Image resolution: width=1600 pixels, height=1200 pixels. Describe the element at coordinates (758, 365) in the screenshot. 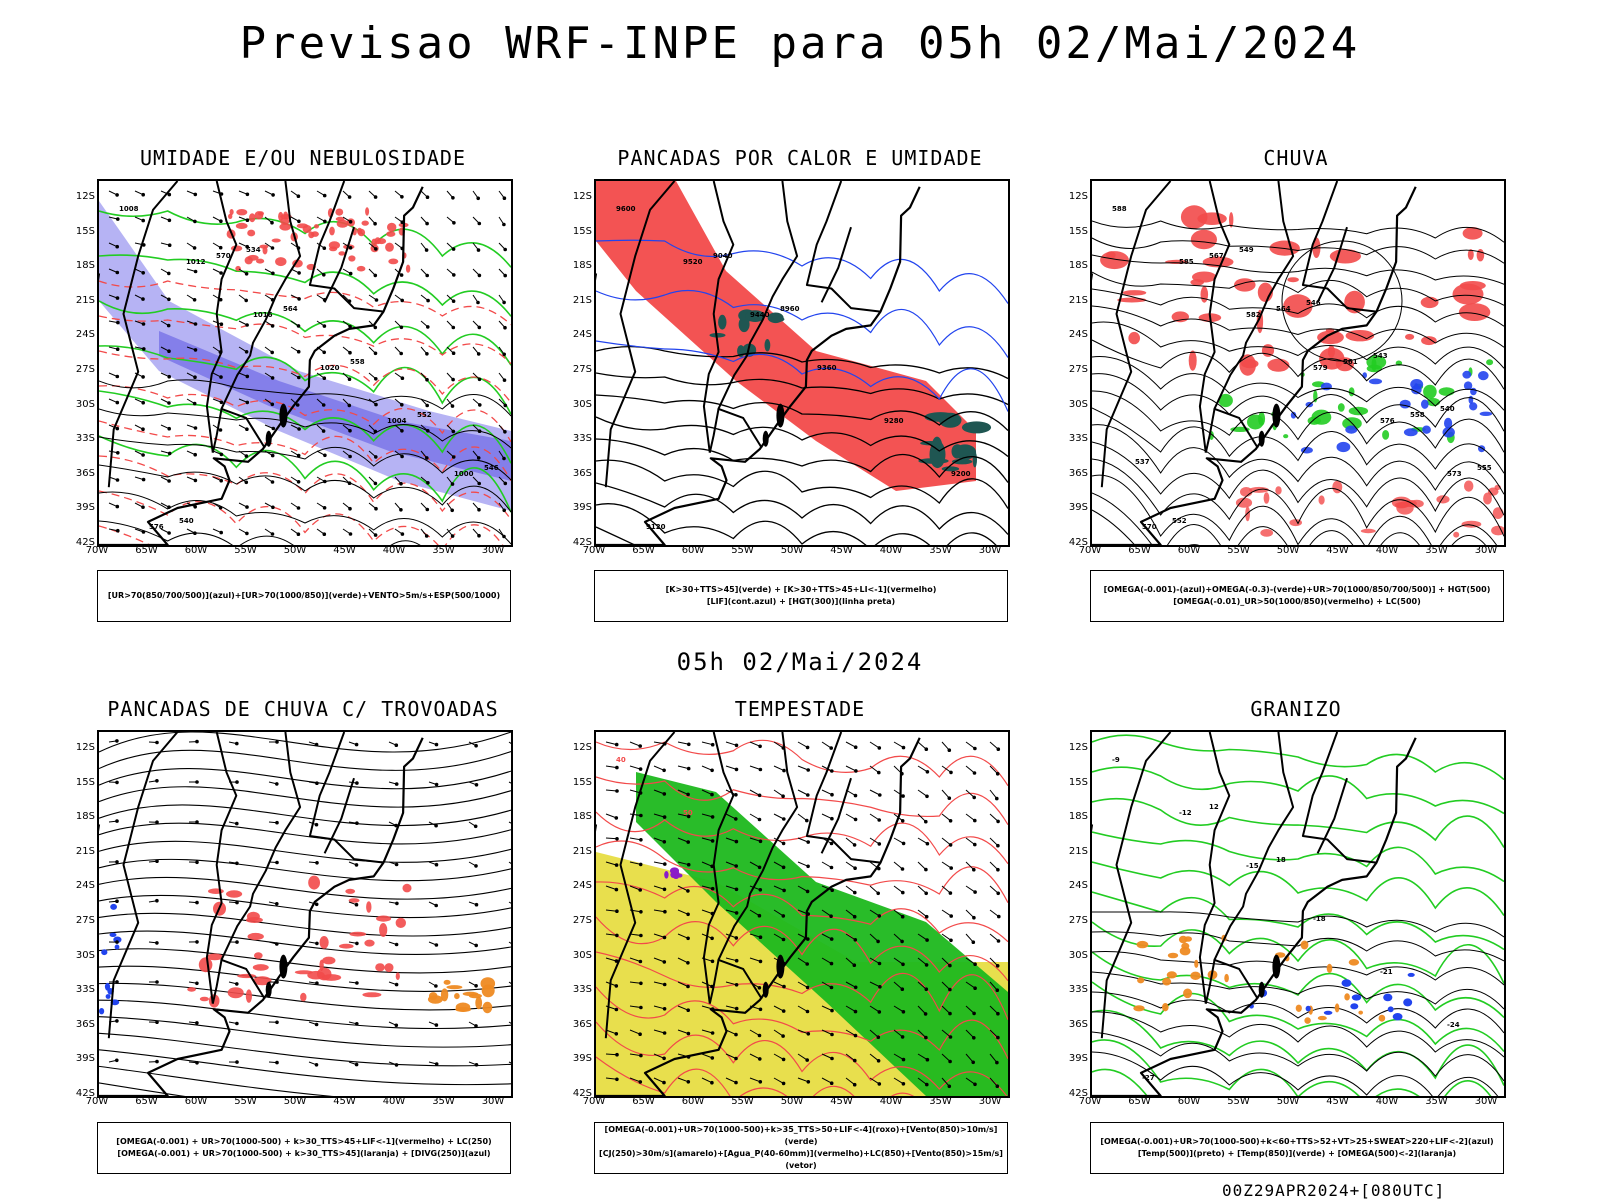

I see `coastline` at that location.